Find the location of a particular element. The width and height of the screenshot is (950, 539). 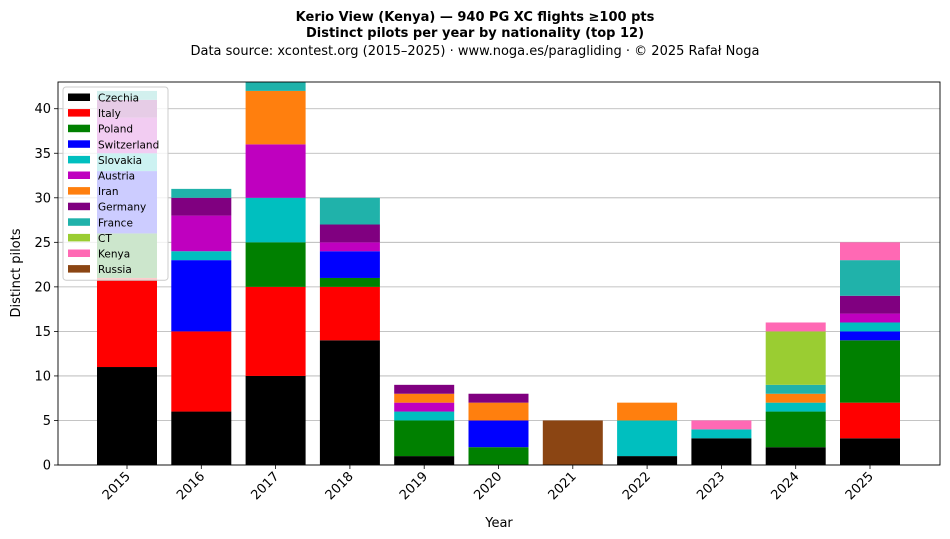

x-tick-label-2015: 2015 is located at coordinates (117, 486).